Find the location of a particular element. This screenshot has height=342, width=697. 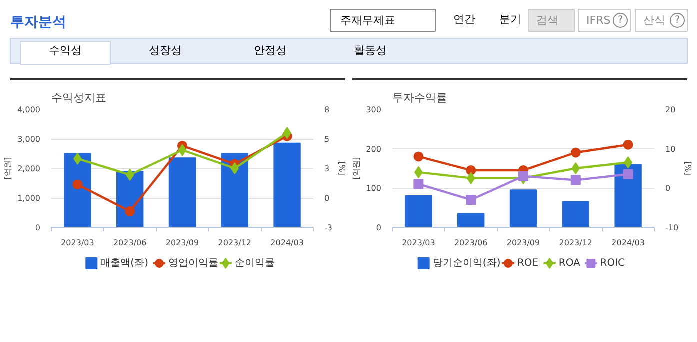

text: 산식 is located at coordinates (655, 20).